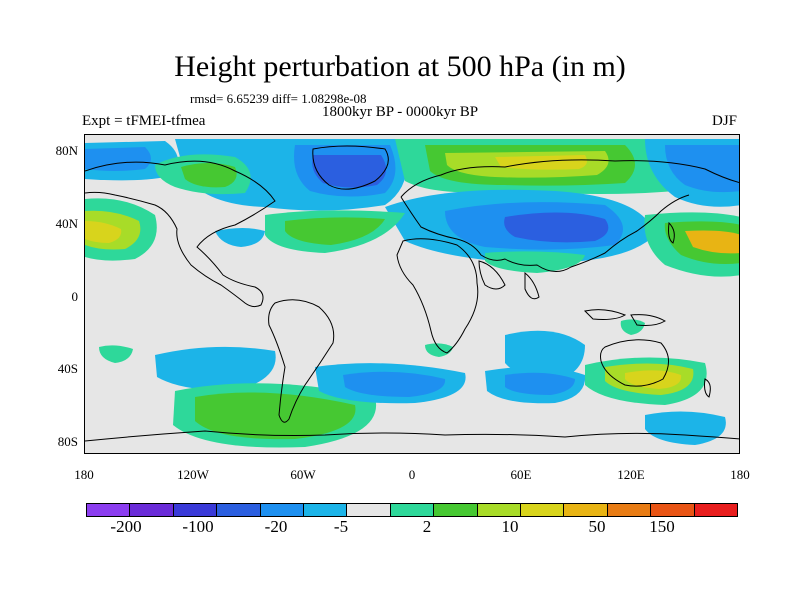  I want to click on colorbar-label: -100, so click(198, 526).